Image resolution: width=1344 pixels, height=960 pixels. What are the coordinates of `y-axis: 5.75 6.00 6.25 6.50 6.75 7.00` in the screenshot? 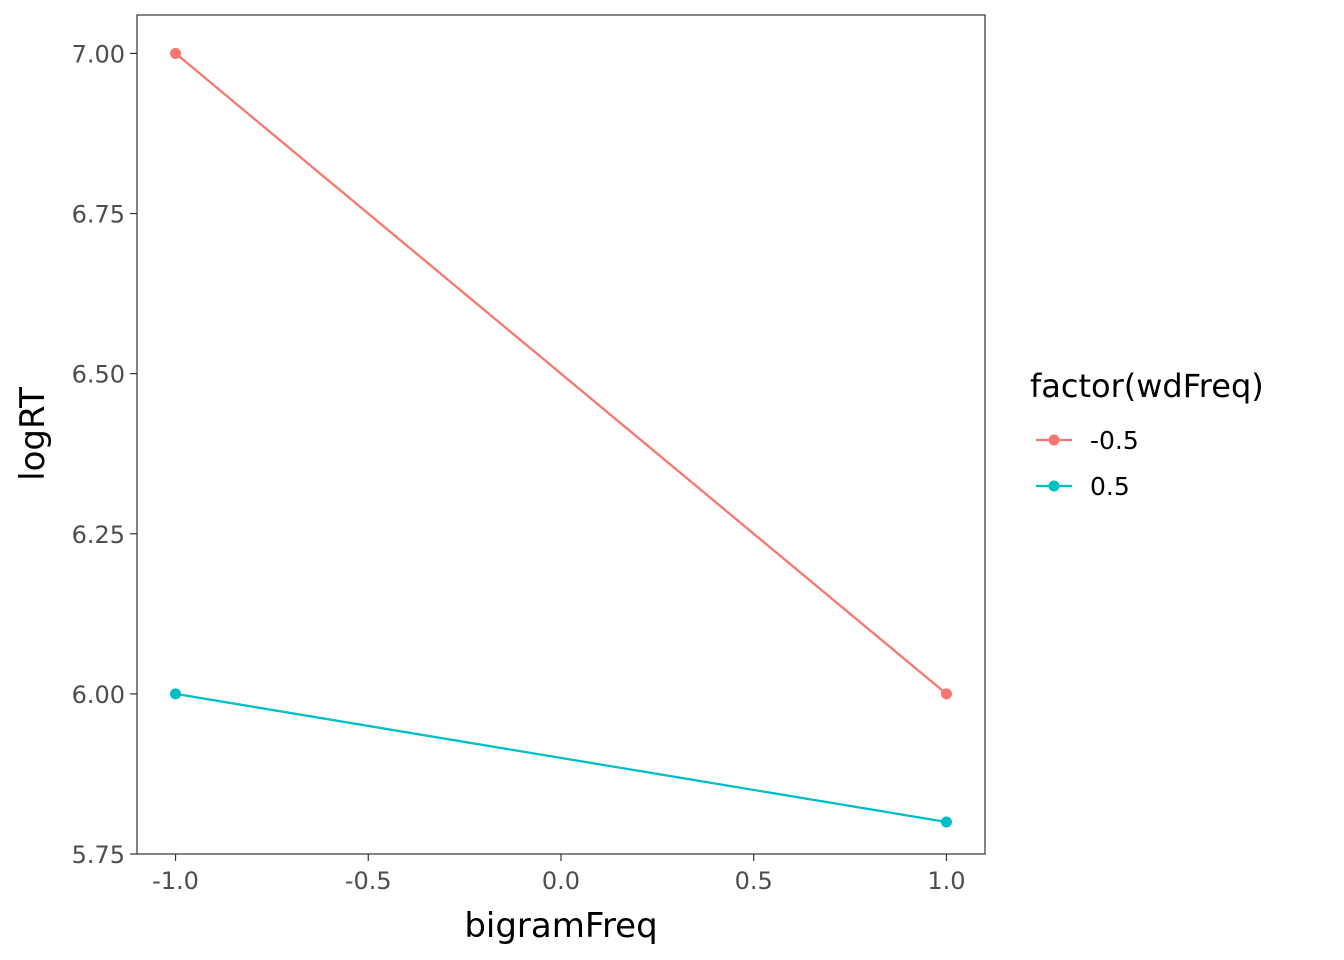 It's located at (104, 454).